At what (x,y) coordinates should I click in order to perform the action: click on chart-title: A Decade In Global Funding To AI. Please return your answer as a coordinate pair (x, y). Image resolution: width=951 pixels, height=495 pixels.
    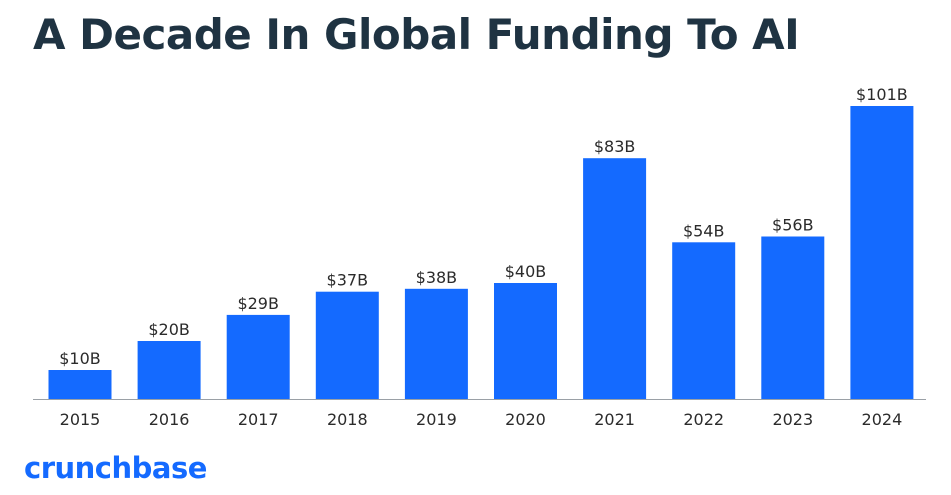
    Looking at the image, I should click on (416, 34).